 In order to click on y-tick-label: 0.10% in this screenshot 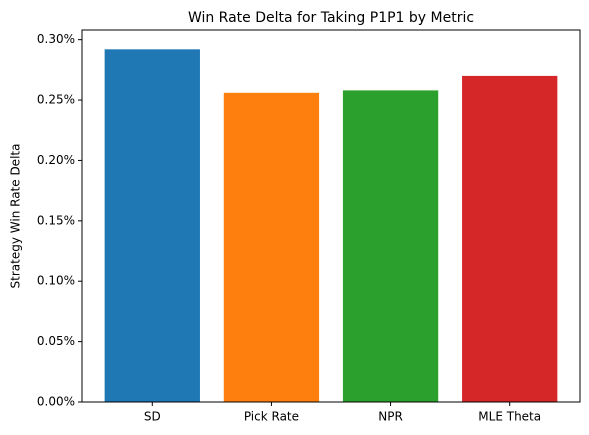, I will do `click(56, 281)`.